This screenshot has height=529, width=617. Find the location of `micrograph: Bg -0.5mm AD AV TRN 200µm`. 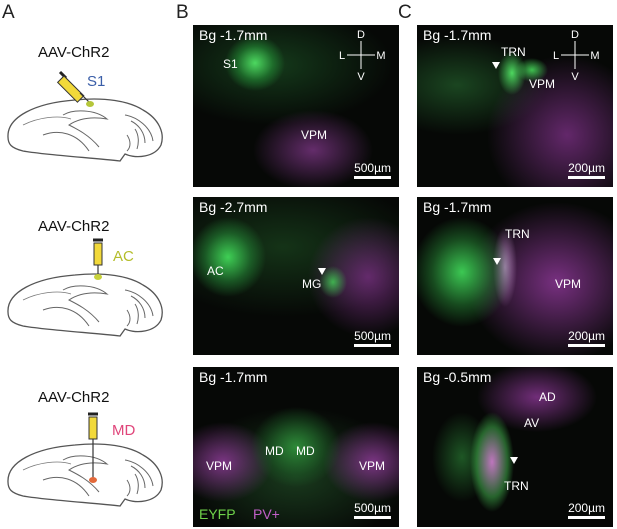

micrograph: Bg -0.5mm AD AV TRN 200µm is located at coordinates (515, 447).